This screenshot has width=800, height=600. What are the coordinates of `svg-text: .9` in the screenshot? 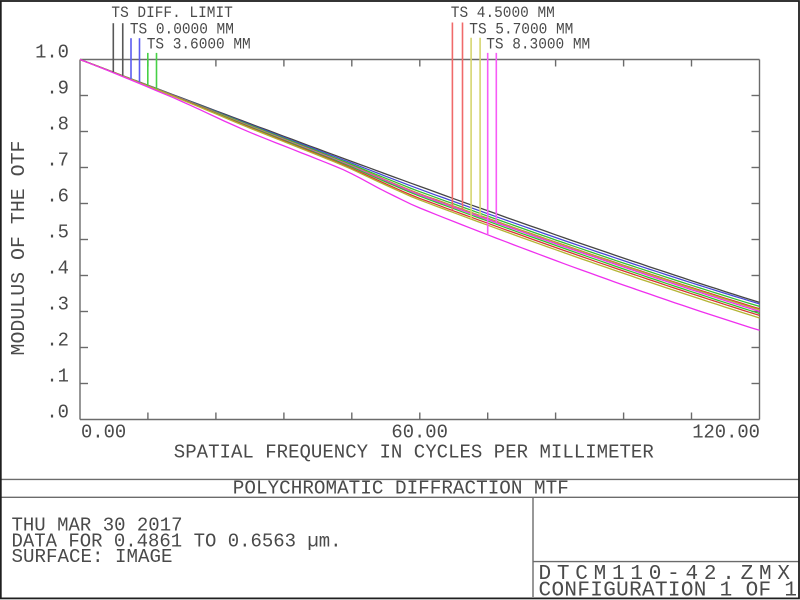 It's located at (57, 89).